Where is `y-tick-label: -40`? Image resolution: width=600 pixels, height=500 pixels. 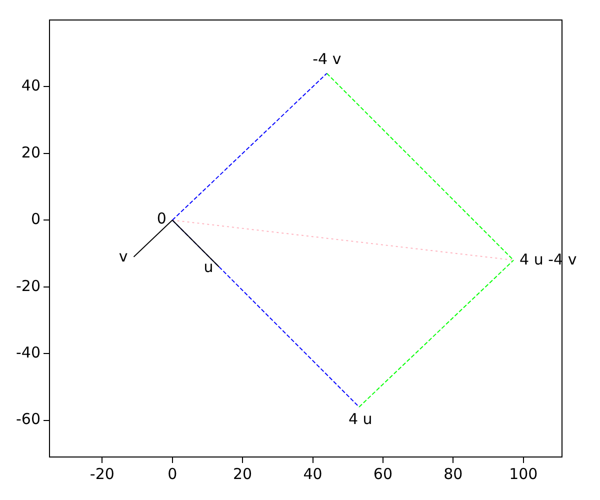
y-tick-label: -40 is located at coordinates (28, 352).